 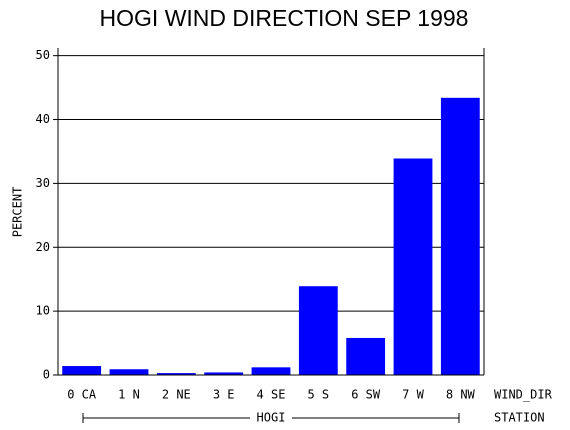 What do you see at coordinates (43, 183) in the screenshot?
I see `y-tick-label: 30` at bounding box center [43, 183].